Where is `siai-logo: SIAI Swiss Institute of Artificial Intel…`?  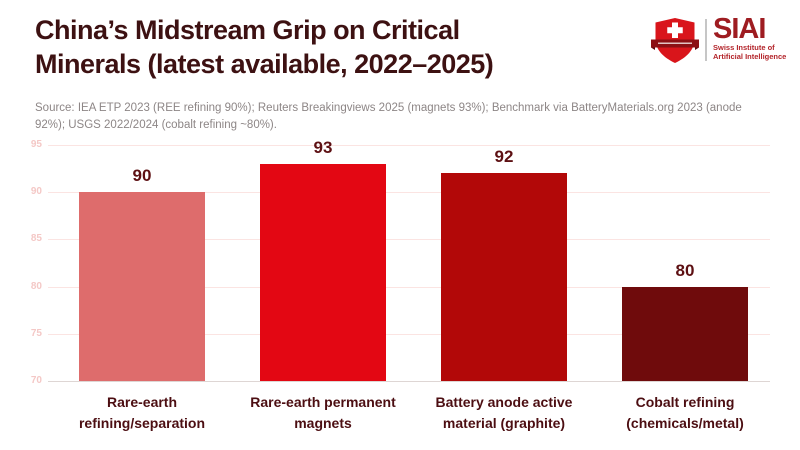 siai-logo: SIAI Swiss Institute of Artificial Intel… is located at coordinates (718, 39).